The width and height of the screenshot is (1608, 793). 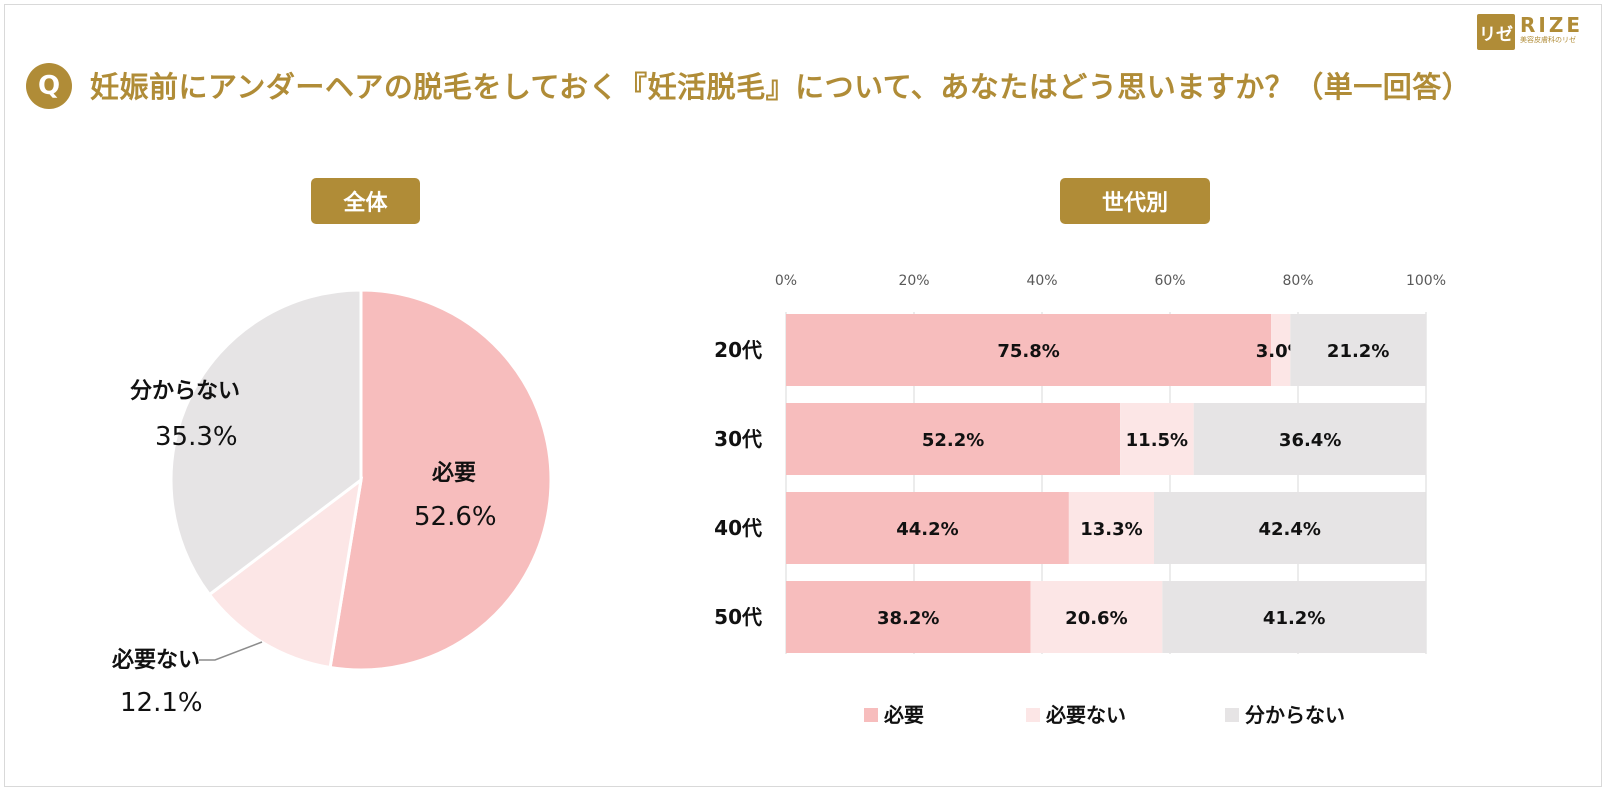 I want to click on bar-data-label: 11.5%, so click(x=1157, y=440).